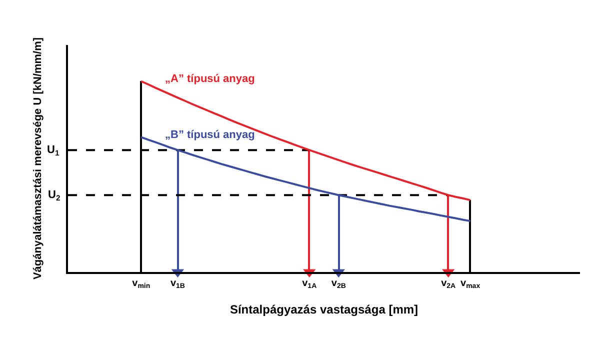 The image size is (600, 348). What do you see at coordinates (141, 284) in the screenshot?
I see `x-tick-label: v$_{min}$` at bounding box center [141, 284].